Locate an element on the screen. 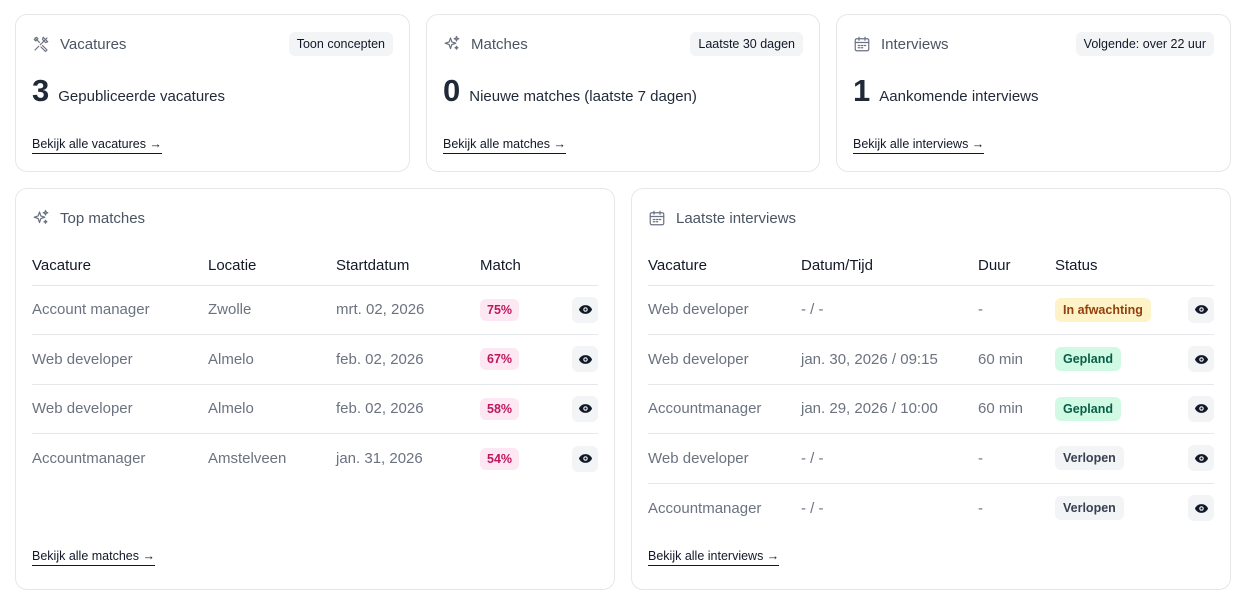  vacatures-count: 3 is located at coordinates (41, 90).